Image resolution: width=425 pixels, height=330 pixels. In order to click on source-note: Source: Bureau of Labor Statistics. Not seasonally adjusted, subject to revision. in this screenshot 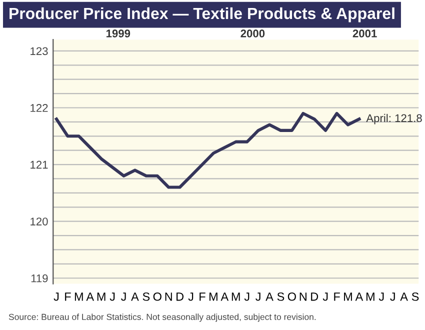, I will do `click(162, 318)`.